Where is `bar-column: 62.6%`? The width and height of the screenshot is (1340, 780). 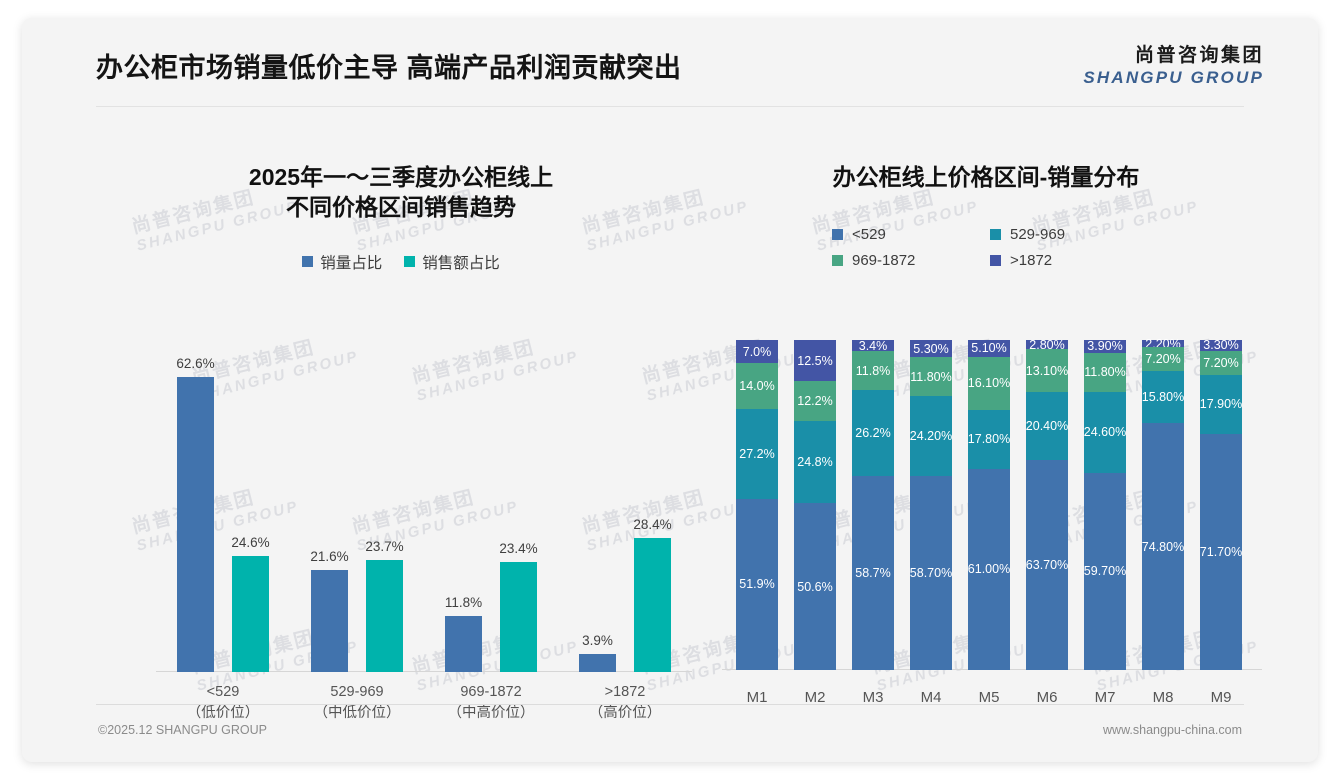 bar-column: 62.6% is located at coordinates (195, 498).